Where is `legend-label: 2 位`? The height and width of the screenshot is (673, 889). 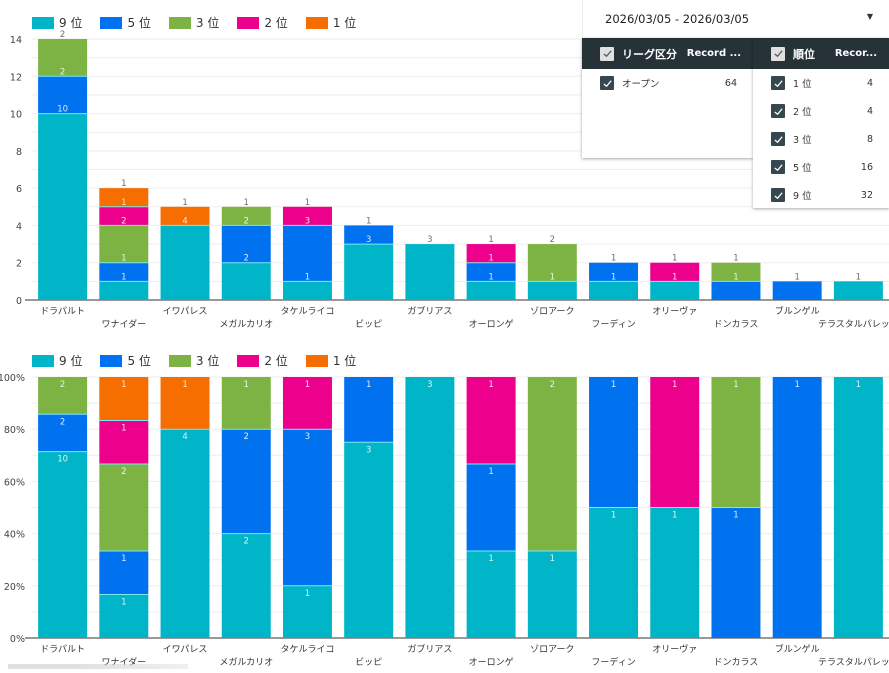
legend-label: 2 位 is located at coordinates (276, 361).